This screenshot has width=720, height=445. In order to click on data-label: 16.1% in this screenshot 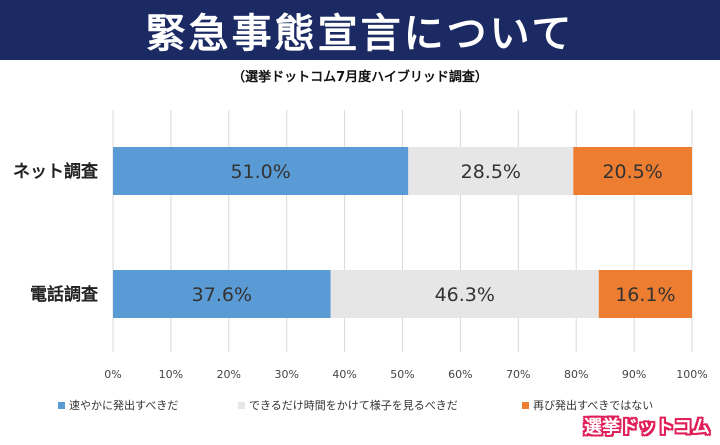, I will do `click(645, 295)`.